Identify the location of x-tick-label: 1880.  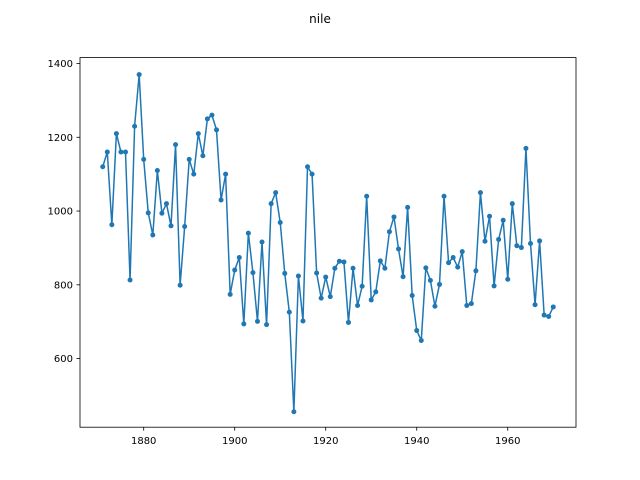
(143, 441).